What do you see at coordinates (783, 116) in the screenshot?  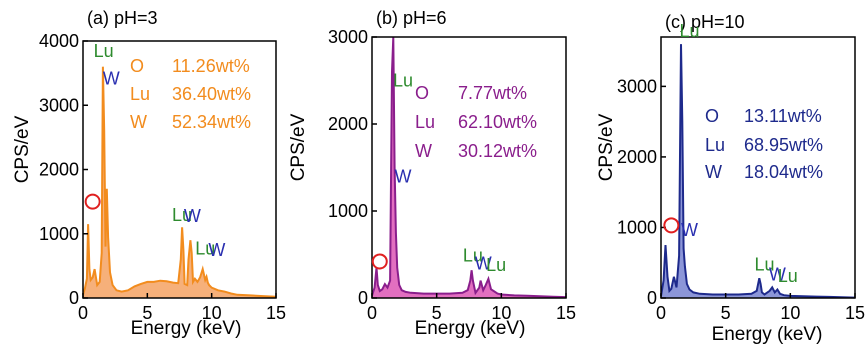 I see `composition-value: 13.11wt%` at bounding box center [783, 116].